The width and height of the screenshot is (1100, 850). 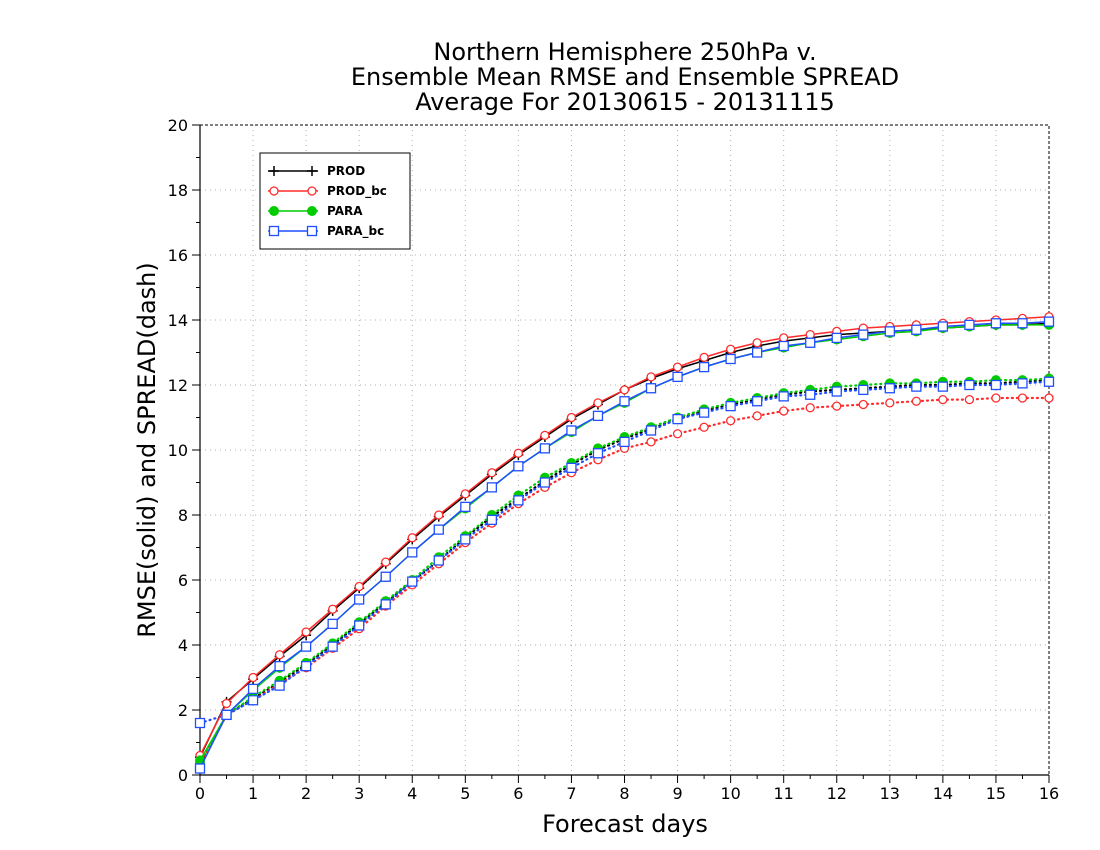 What do you see at coordinates (624, 52) in the screenshot?
I see `chart-title-line-1: Northern Hemisphere 250hPa v.` at bounding box center [624, 52].